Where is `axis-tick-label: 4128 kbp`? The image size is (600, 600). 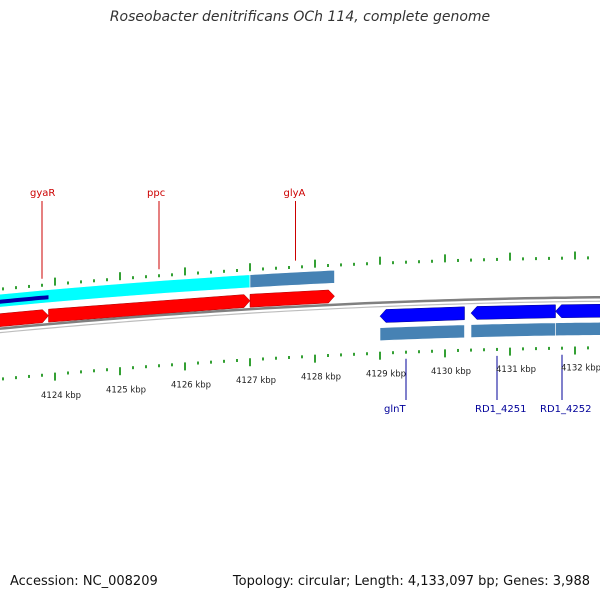 axis-tick-label: 4128 kbp is located at coordinates (321, 377).